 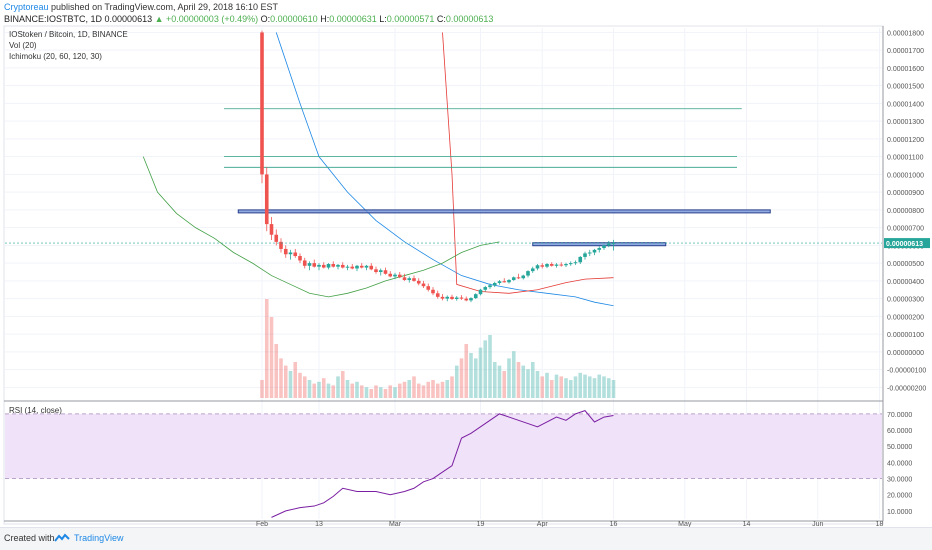 I want to click on rsi-tick-label: 50.0000, so click(x=899, y=447).